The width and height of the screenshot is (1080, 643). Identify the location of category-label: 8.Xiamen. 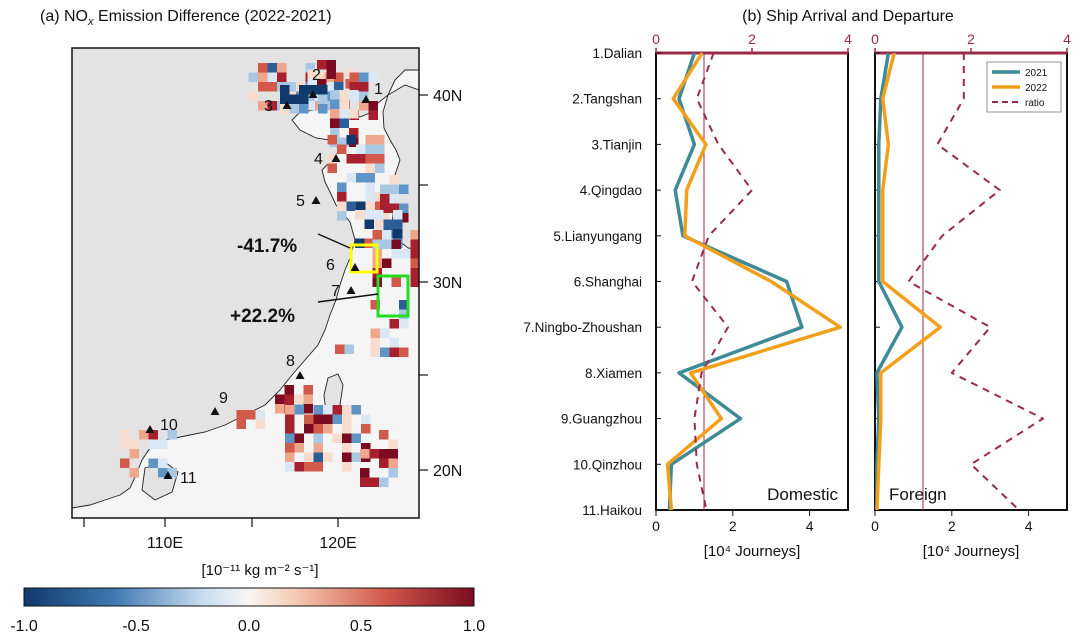
(613, 373).